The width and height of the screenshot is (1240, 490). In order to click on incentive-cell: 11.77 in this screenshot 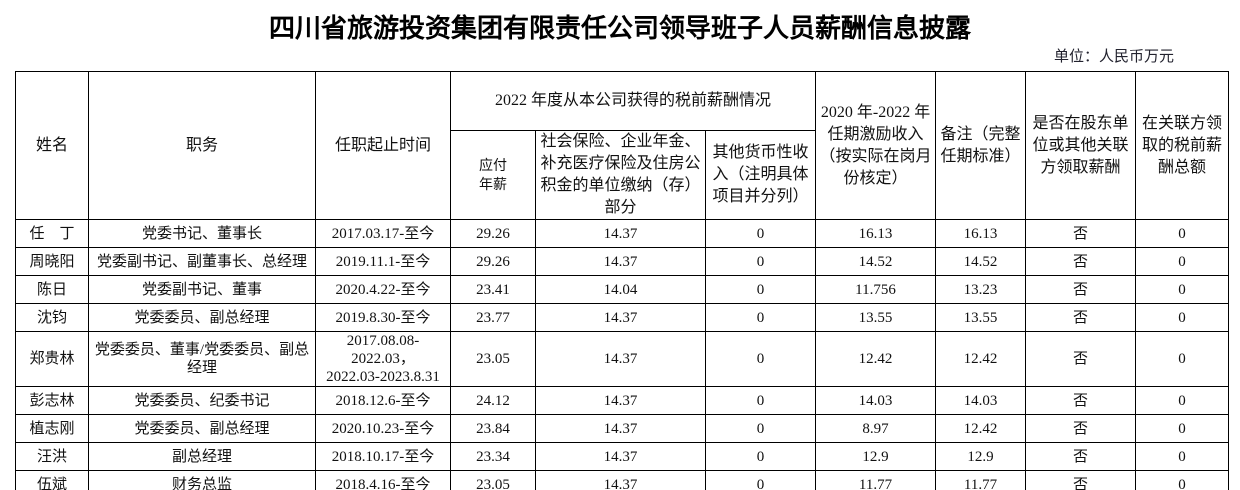, I will do `click(876, 480)`.